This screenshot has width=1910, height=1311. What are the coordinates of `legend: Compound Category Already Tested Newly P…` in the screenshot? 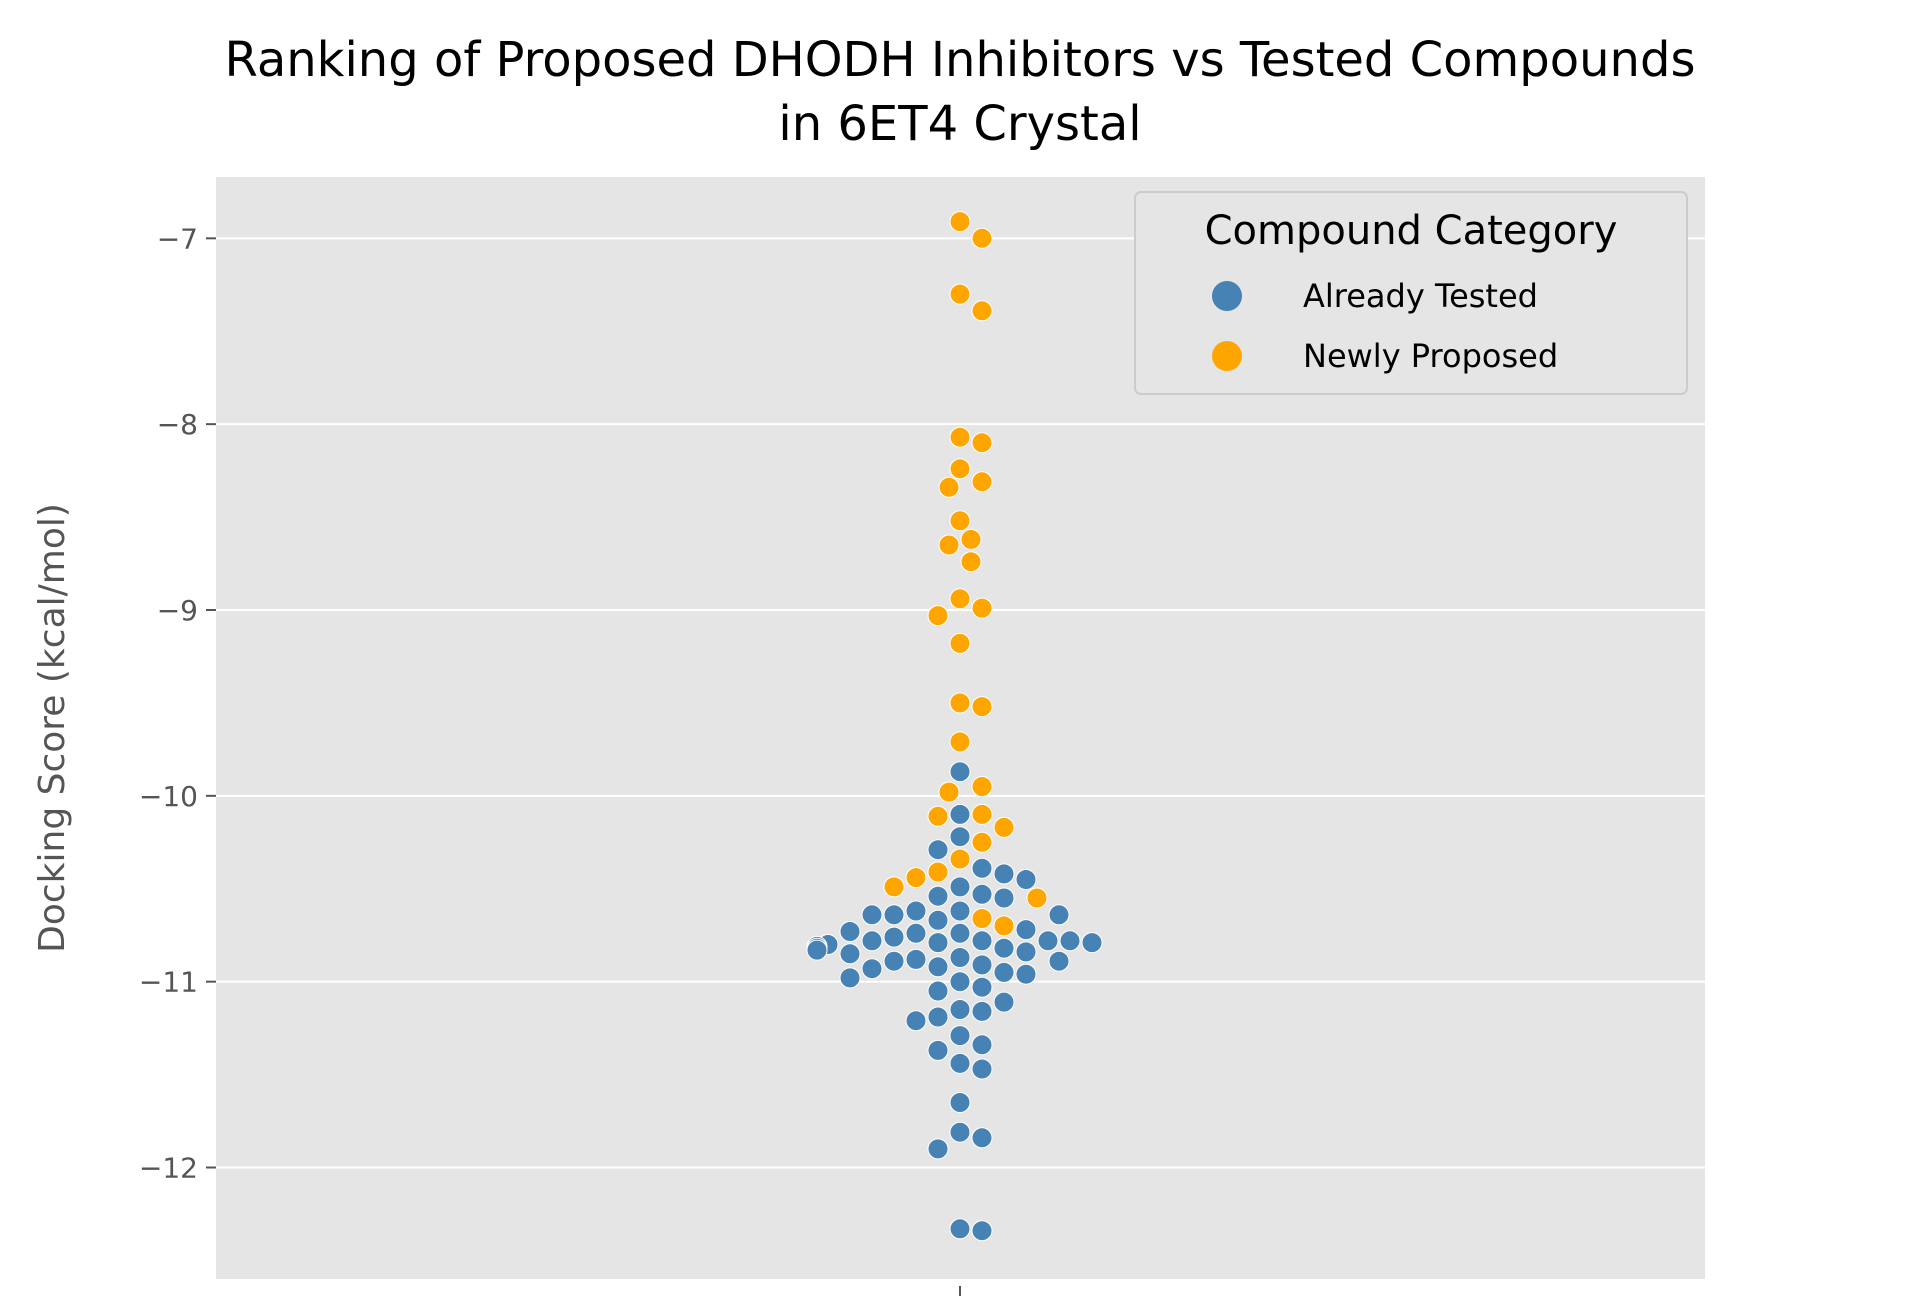 It's located at (1411, 293).